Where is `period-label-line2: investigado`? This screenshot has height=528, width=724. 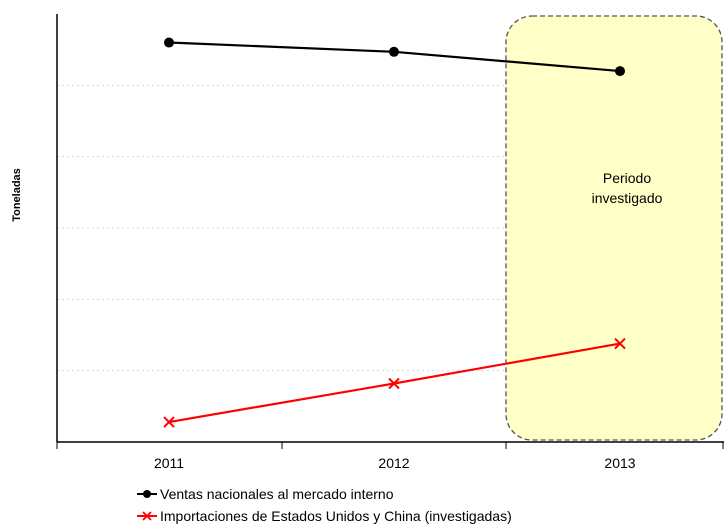
period-label-line2: investigado is located at coordinates (627, 198).